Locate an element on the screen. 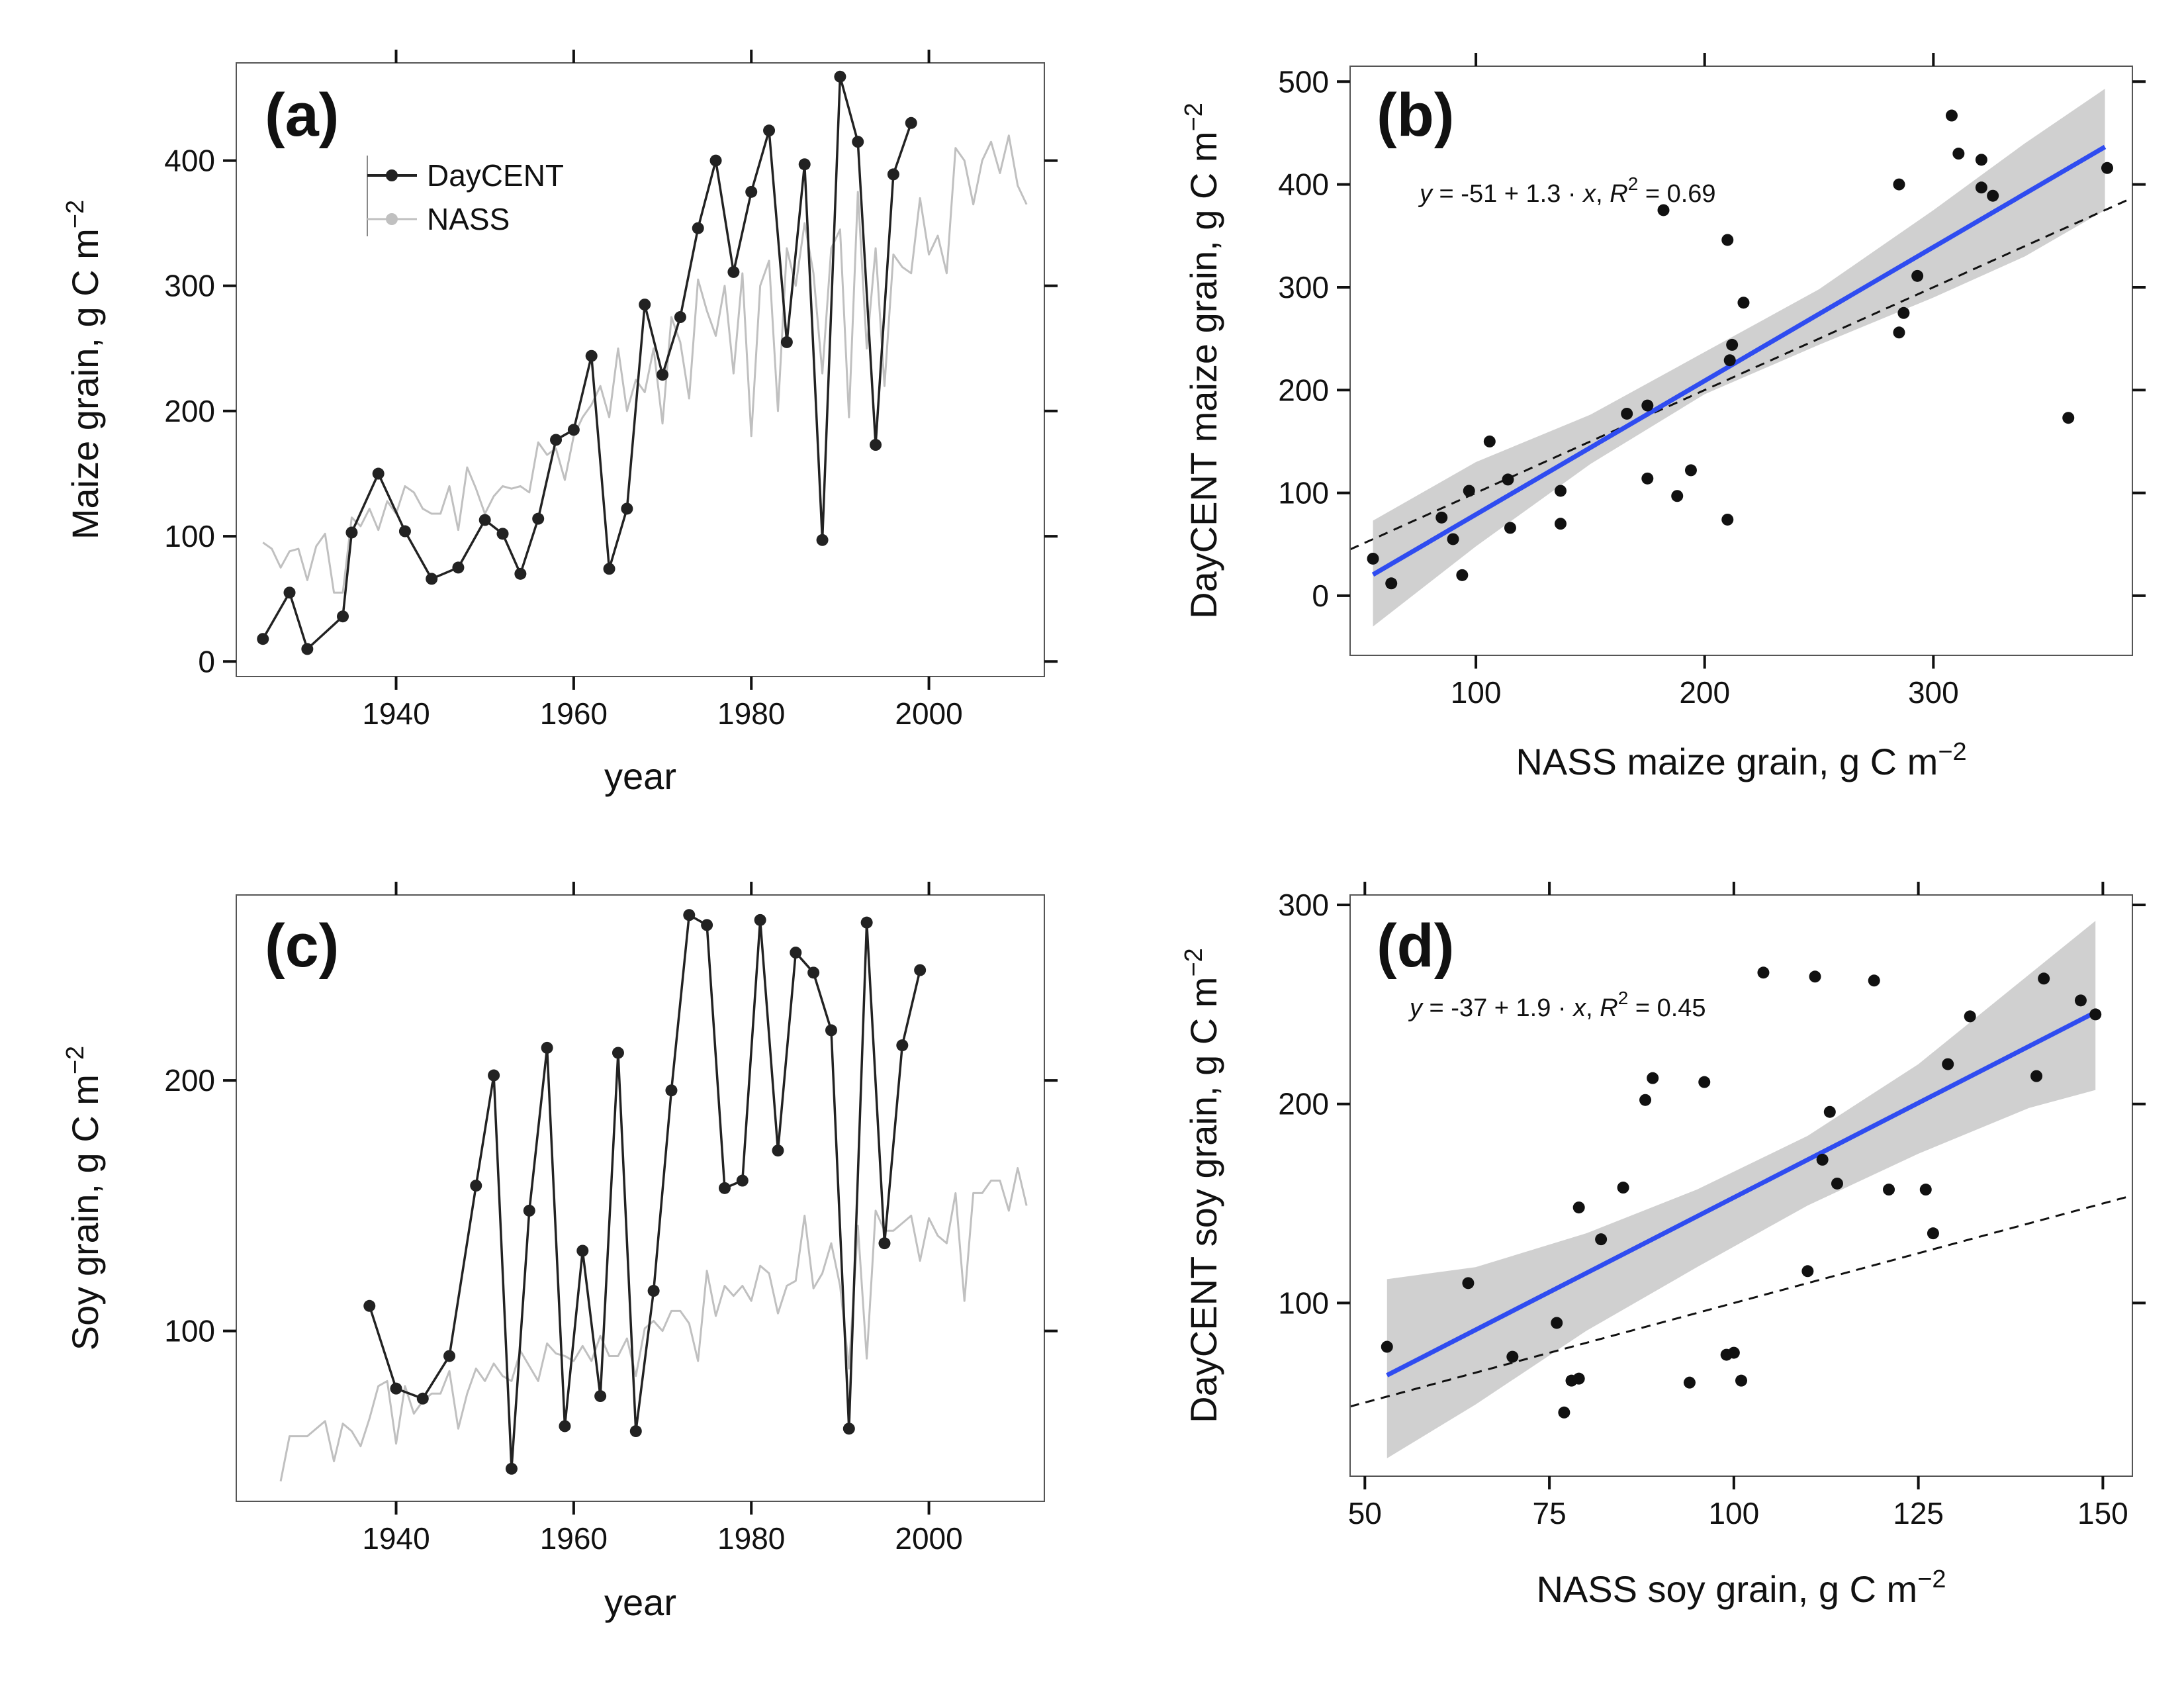  panel-label: (d) is located at coordinates (1416, 946).